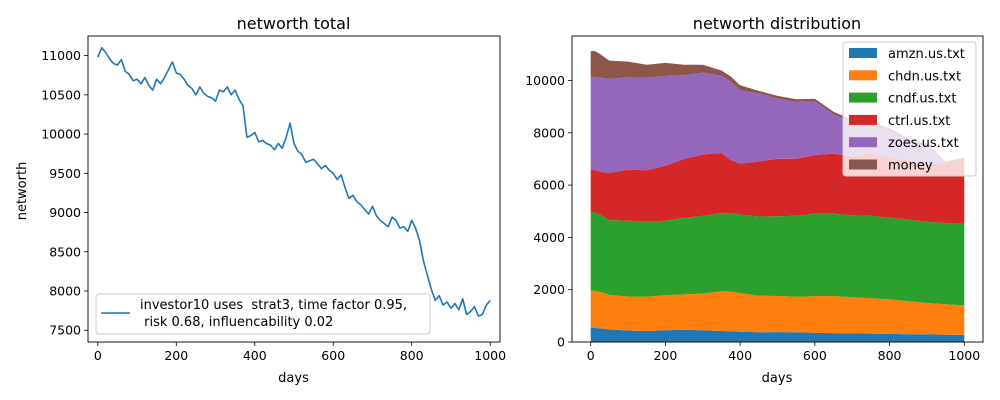 The width and height of the screenshot is (1000, 400). Describe the element at coordinates (549, 237) in the screenshot. I see `y-tick-label: 4000` at that location.